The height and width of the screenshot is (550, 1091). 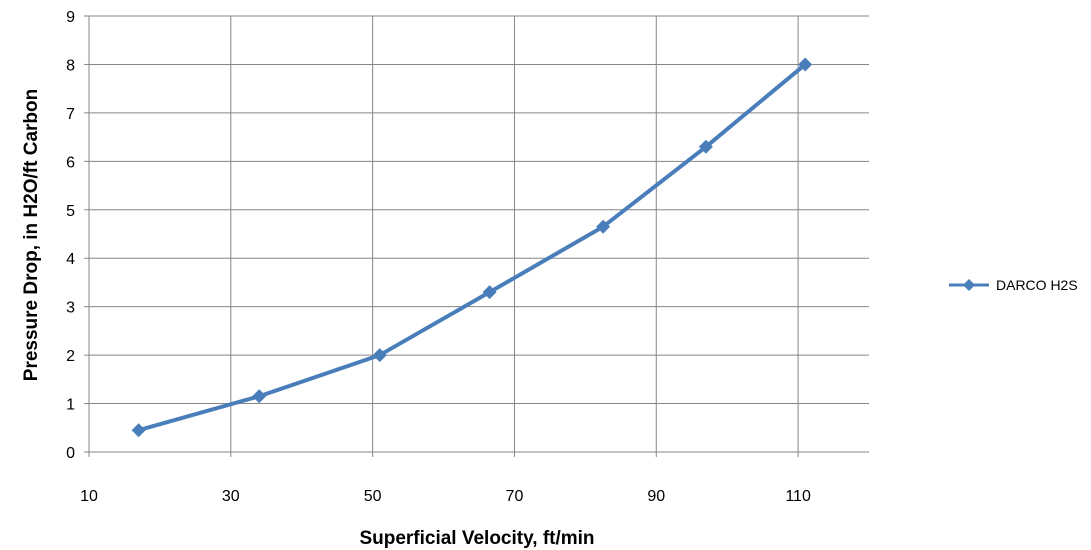 I want to click on y-tick-label: 8, so click(x=70, y=65).